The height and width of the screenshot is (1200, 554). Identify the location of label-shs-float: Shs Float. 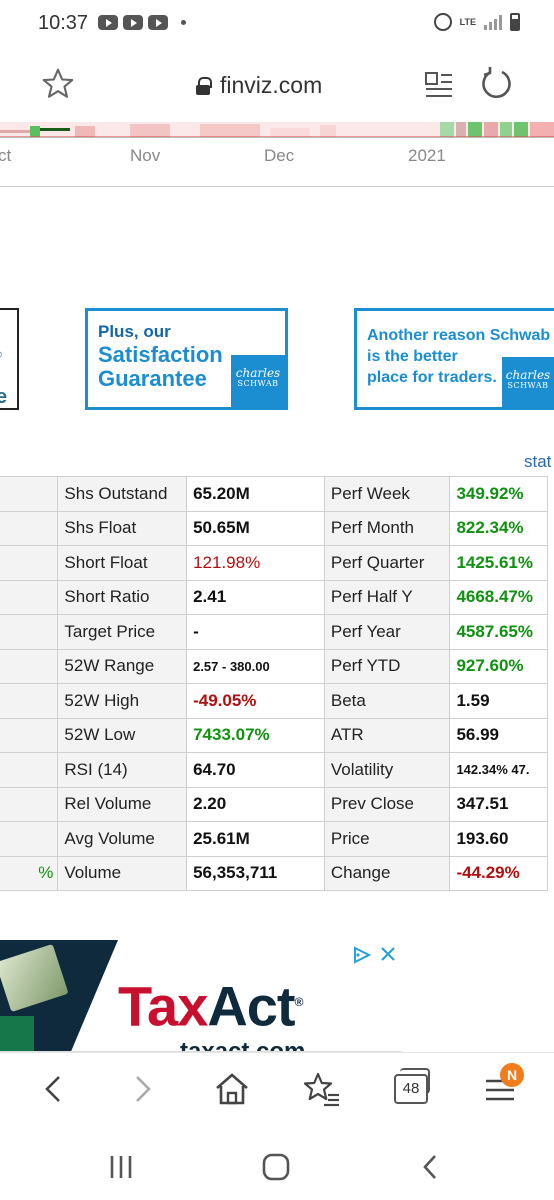
(122, 528).